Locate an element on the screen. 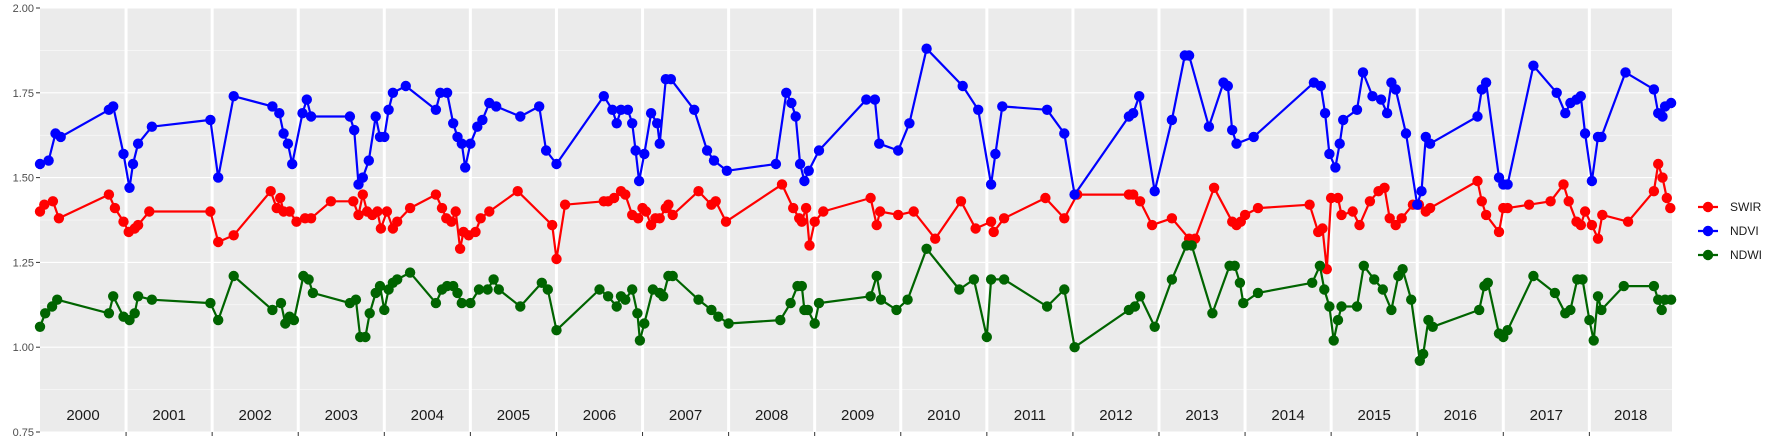 This screenshot has width=1773, height=447. year-label: 2007 is located at coordinates (685, 415).